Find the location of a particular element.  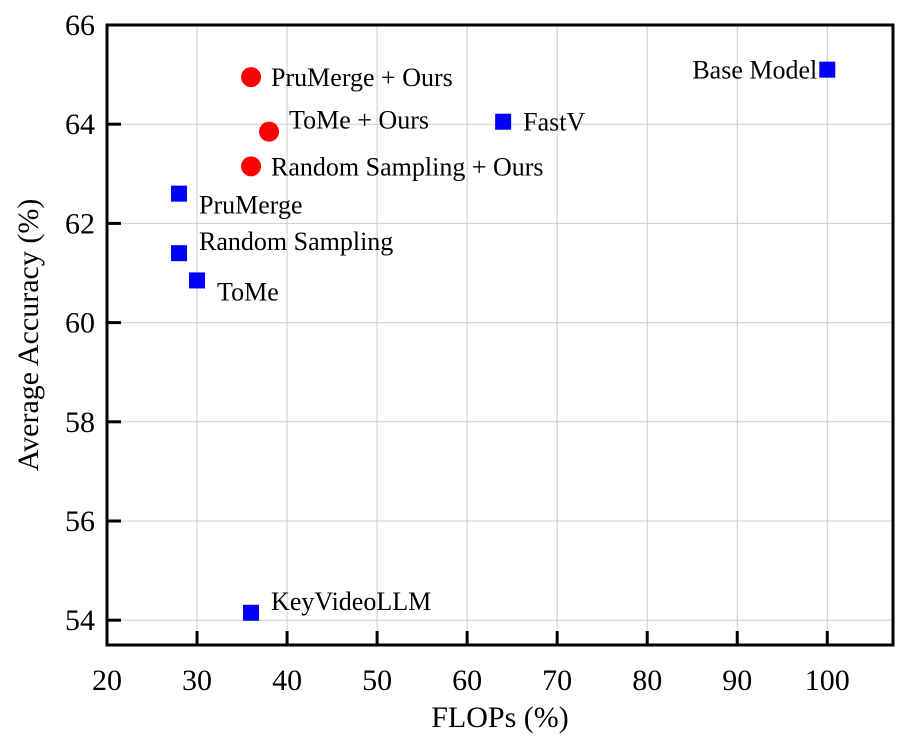

y-tick-label: 58 is located at coordinates (80, 422).